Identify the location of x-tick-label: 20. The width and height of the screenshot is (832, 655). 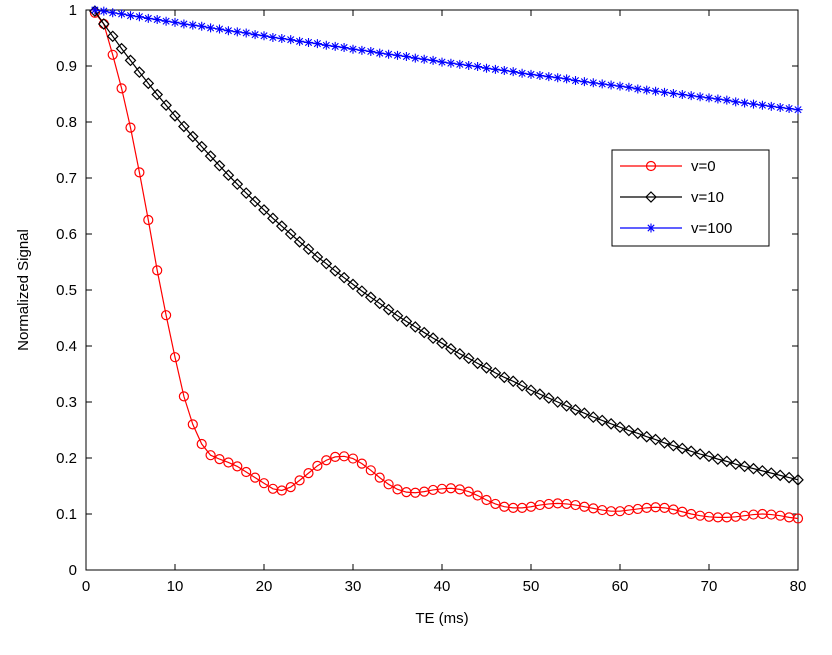
(264, 586).